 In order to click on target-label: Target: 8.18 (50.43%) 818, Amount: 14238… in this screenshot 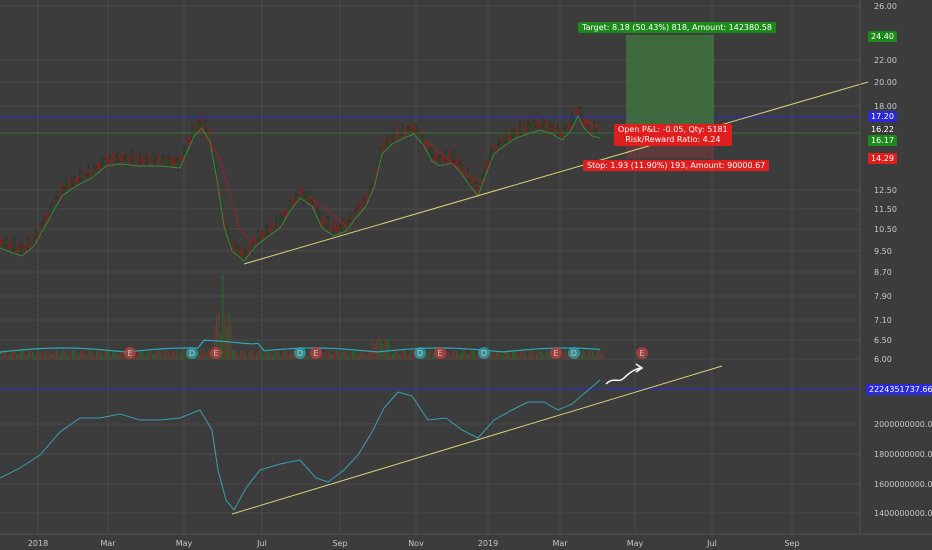, I will do `click(677, 27)`.